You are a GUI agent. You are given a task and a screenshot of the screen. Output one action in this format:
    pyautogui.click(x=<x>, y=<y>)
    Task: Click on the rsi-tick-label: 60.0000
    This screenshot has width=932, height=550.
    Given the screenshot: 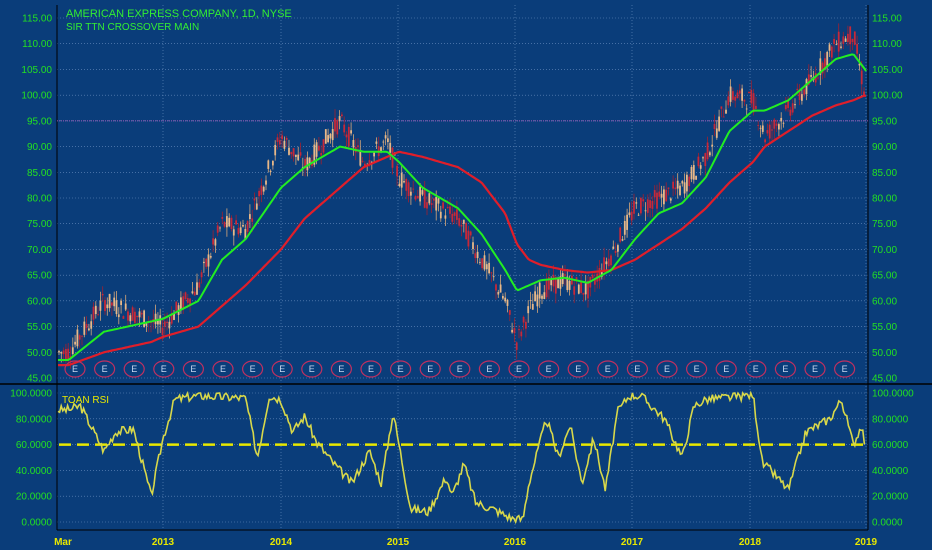 What is the action you would take?
    pyautogui.click(x=890, y=445)
    